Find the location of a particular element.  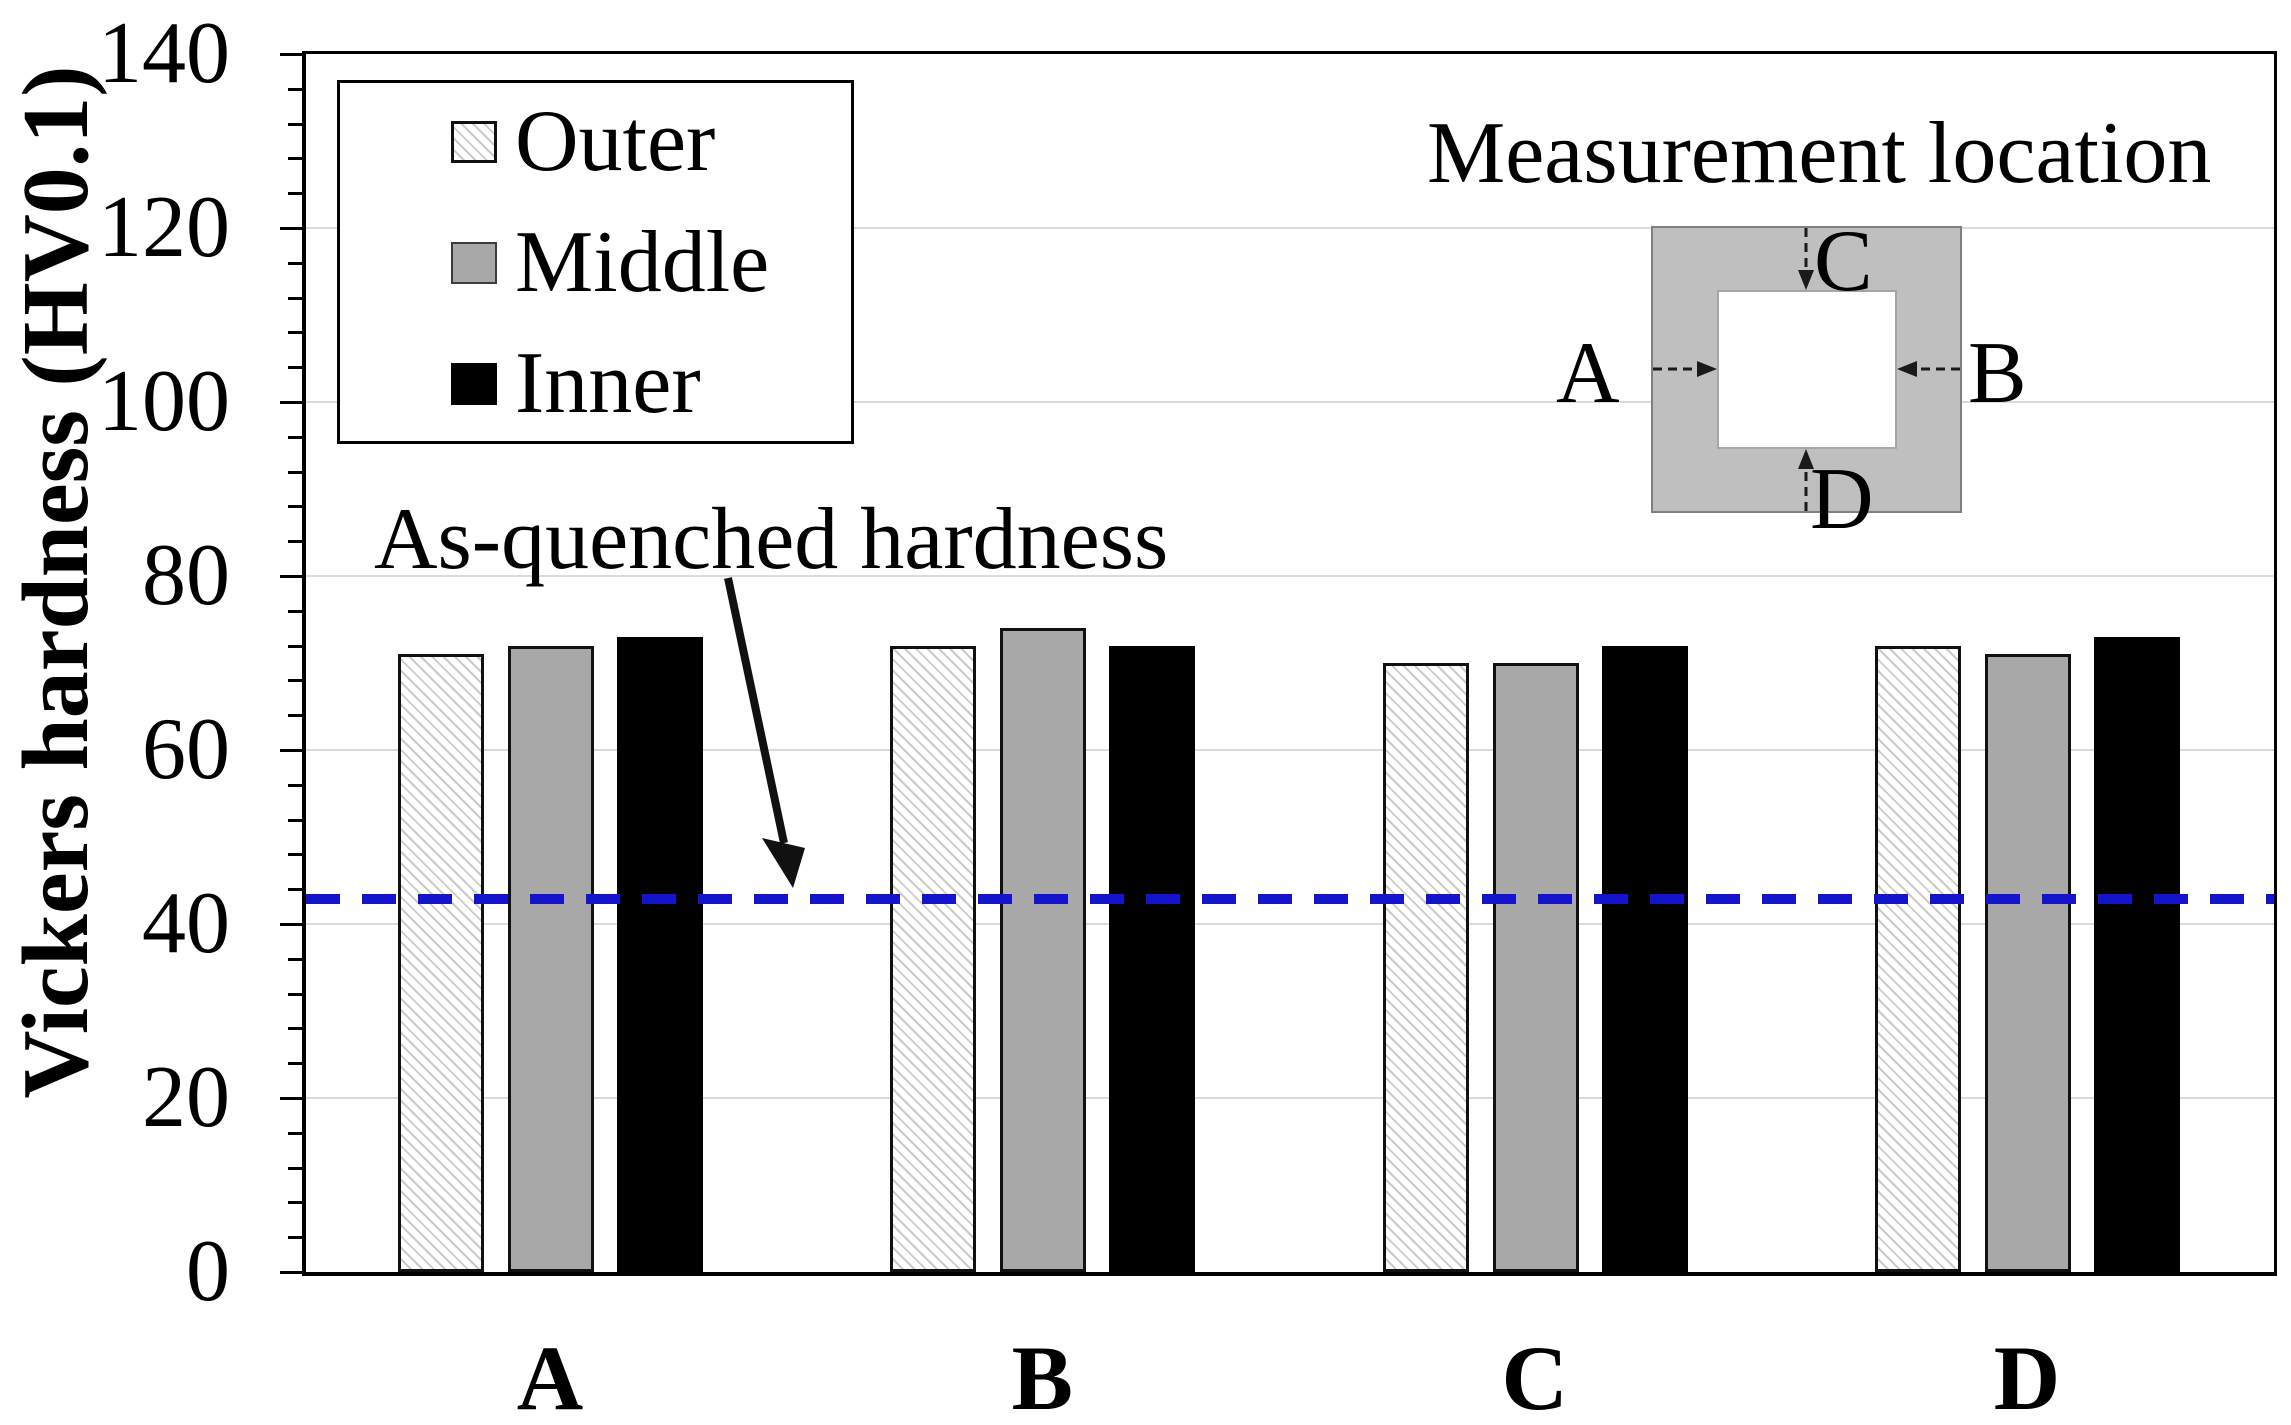

y-tick-label-0: 0 is located at coordinates (208, 1271).